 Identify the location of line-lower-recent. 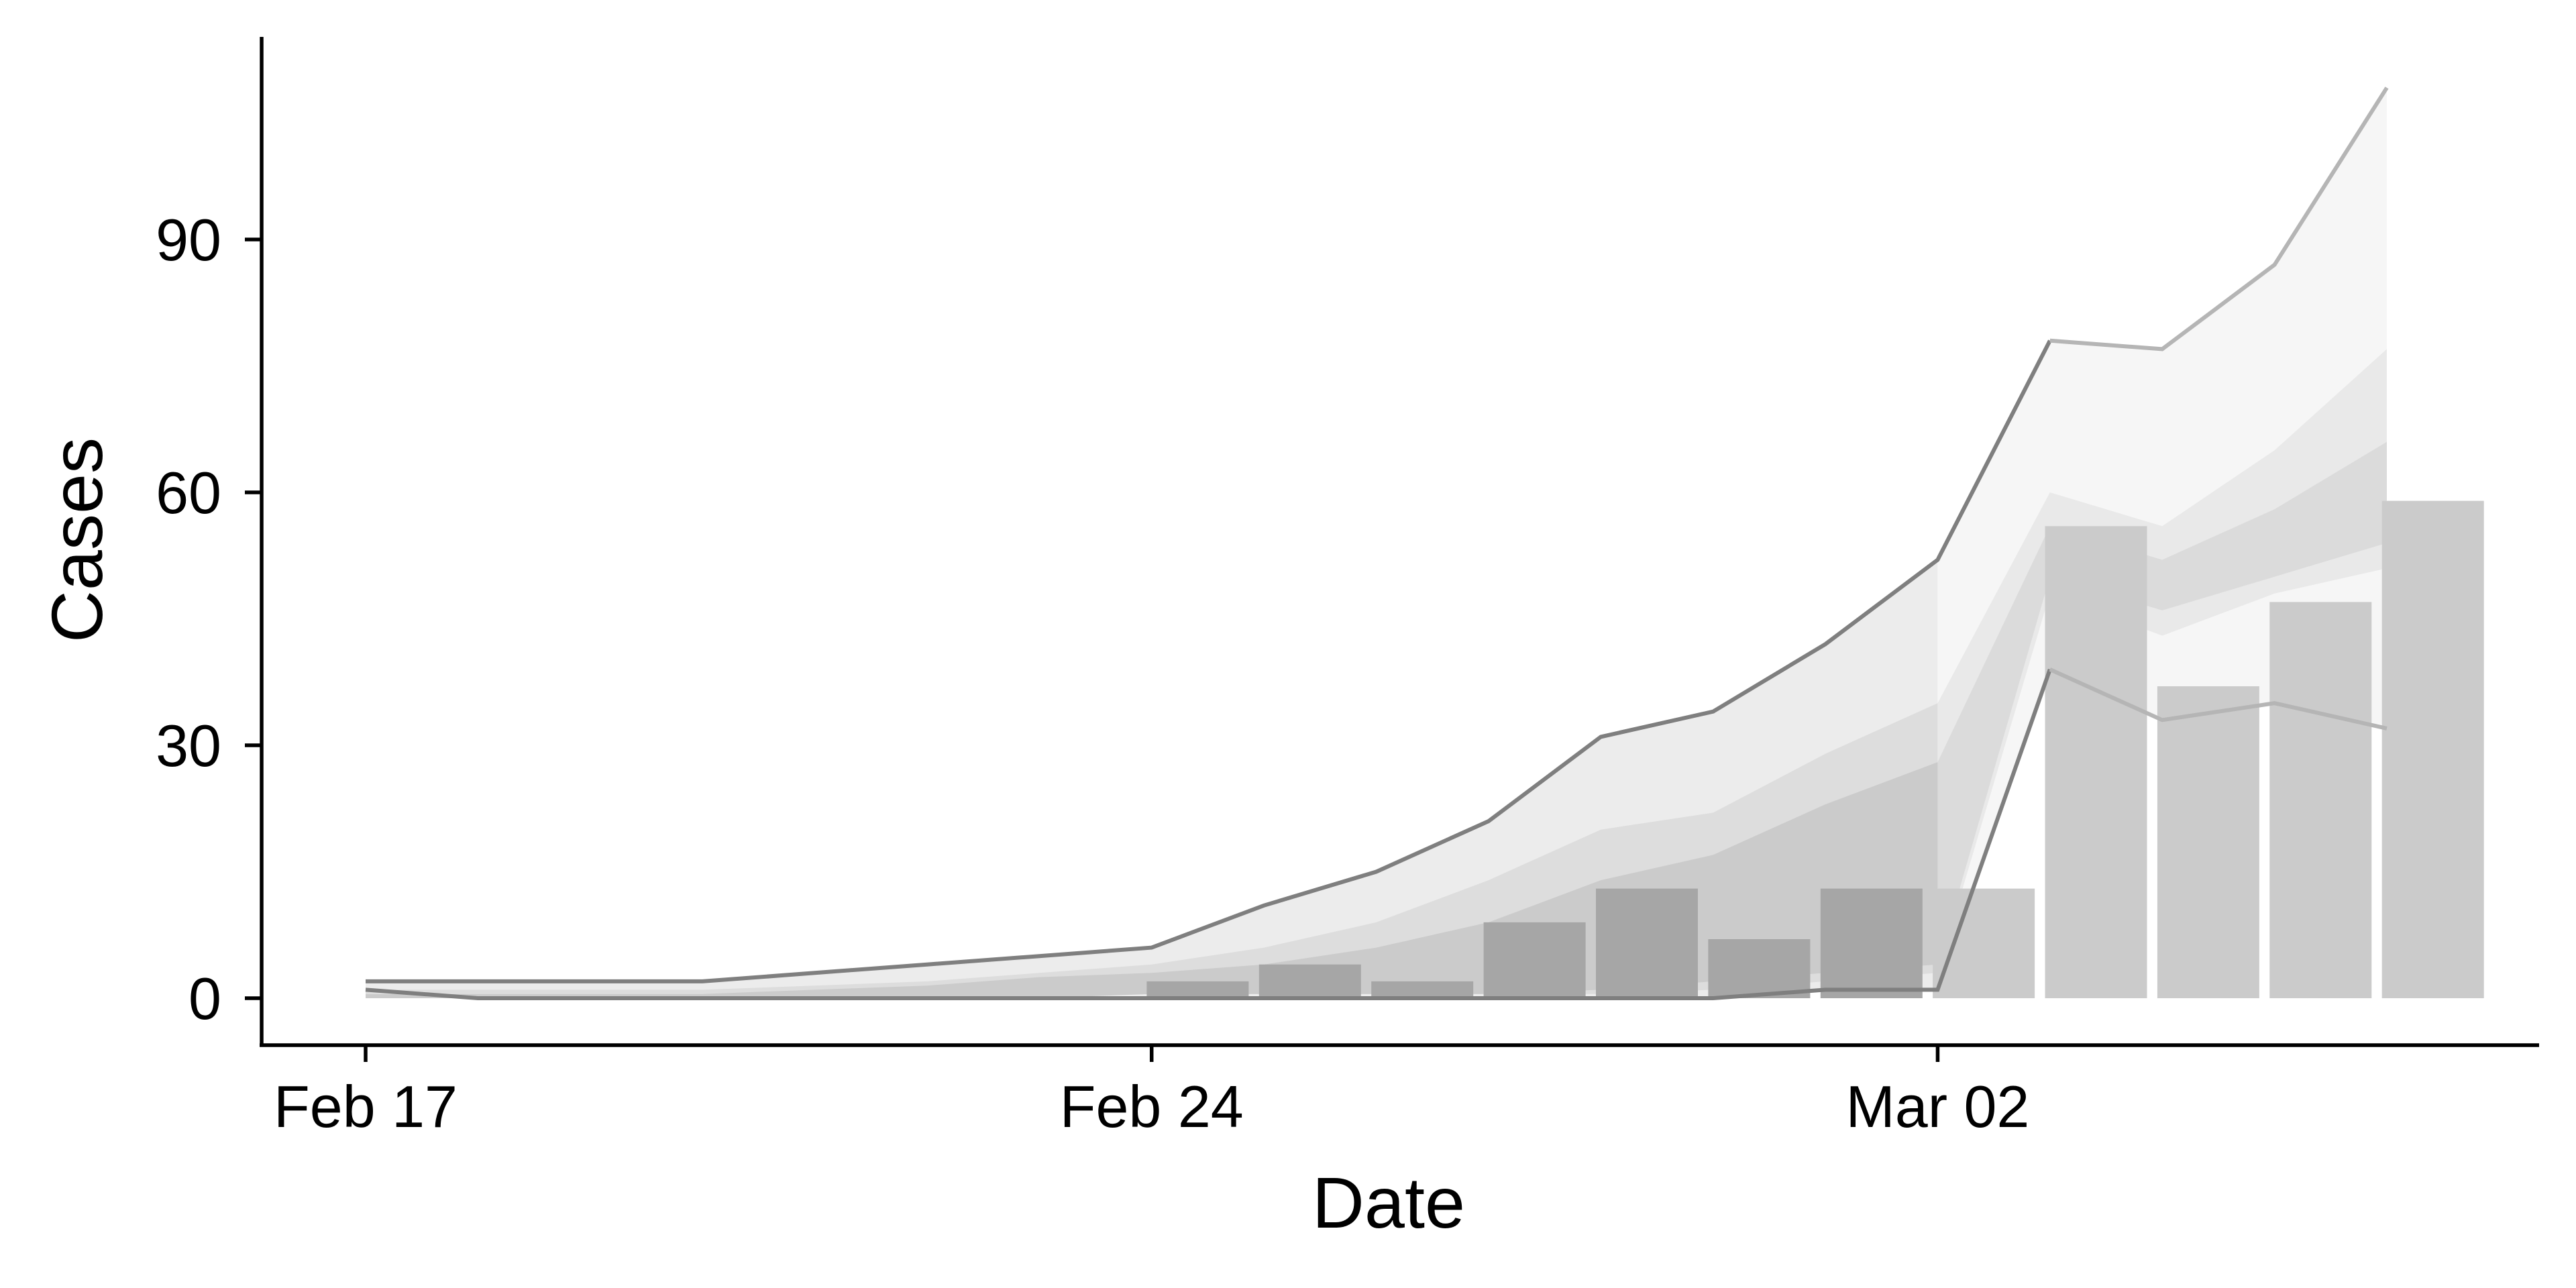
(2218, 699).